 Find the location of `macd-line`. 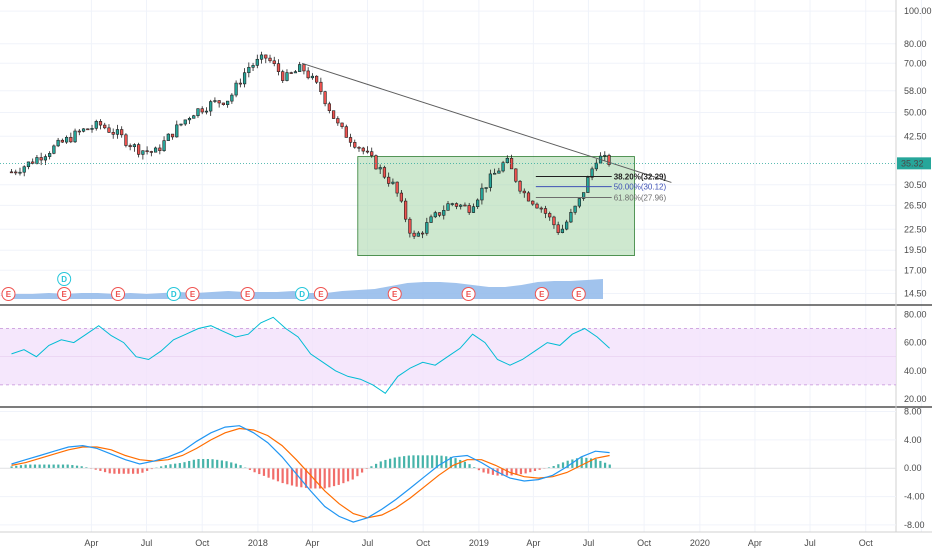

macd-line is located at coordinates (310, 474).